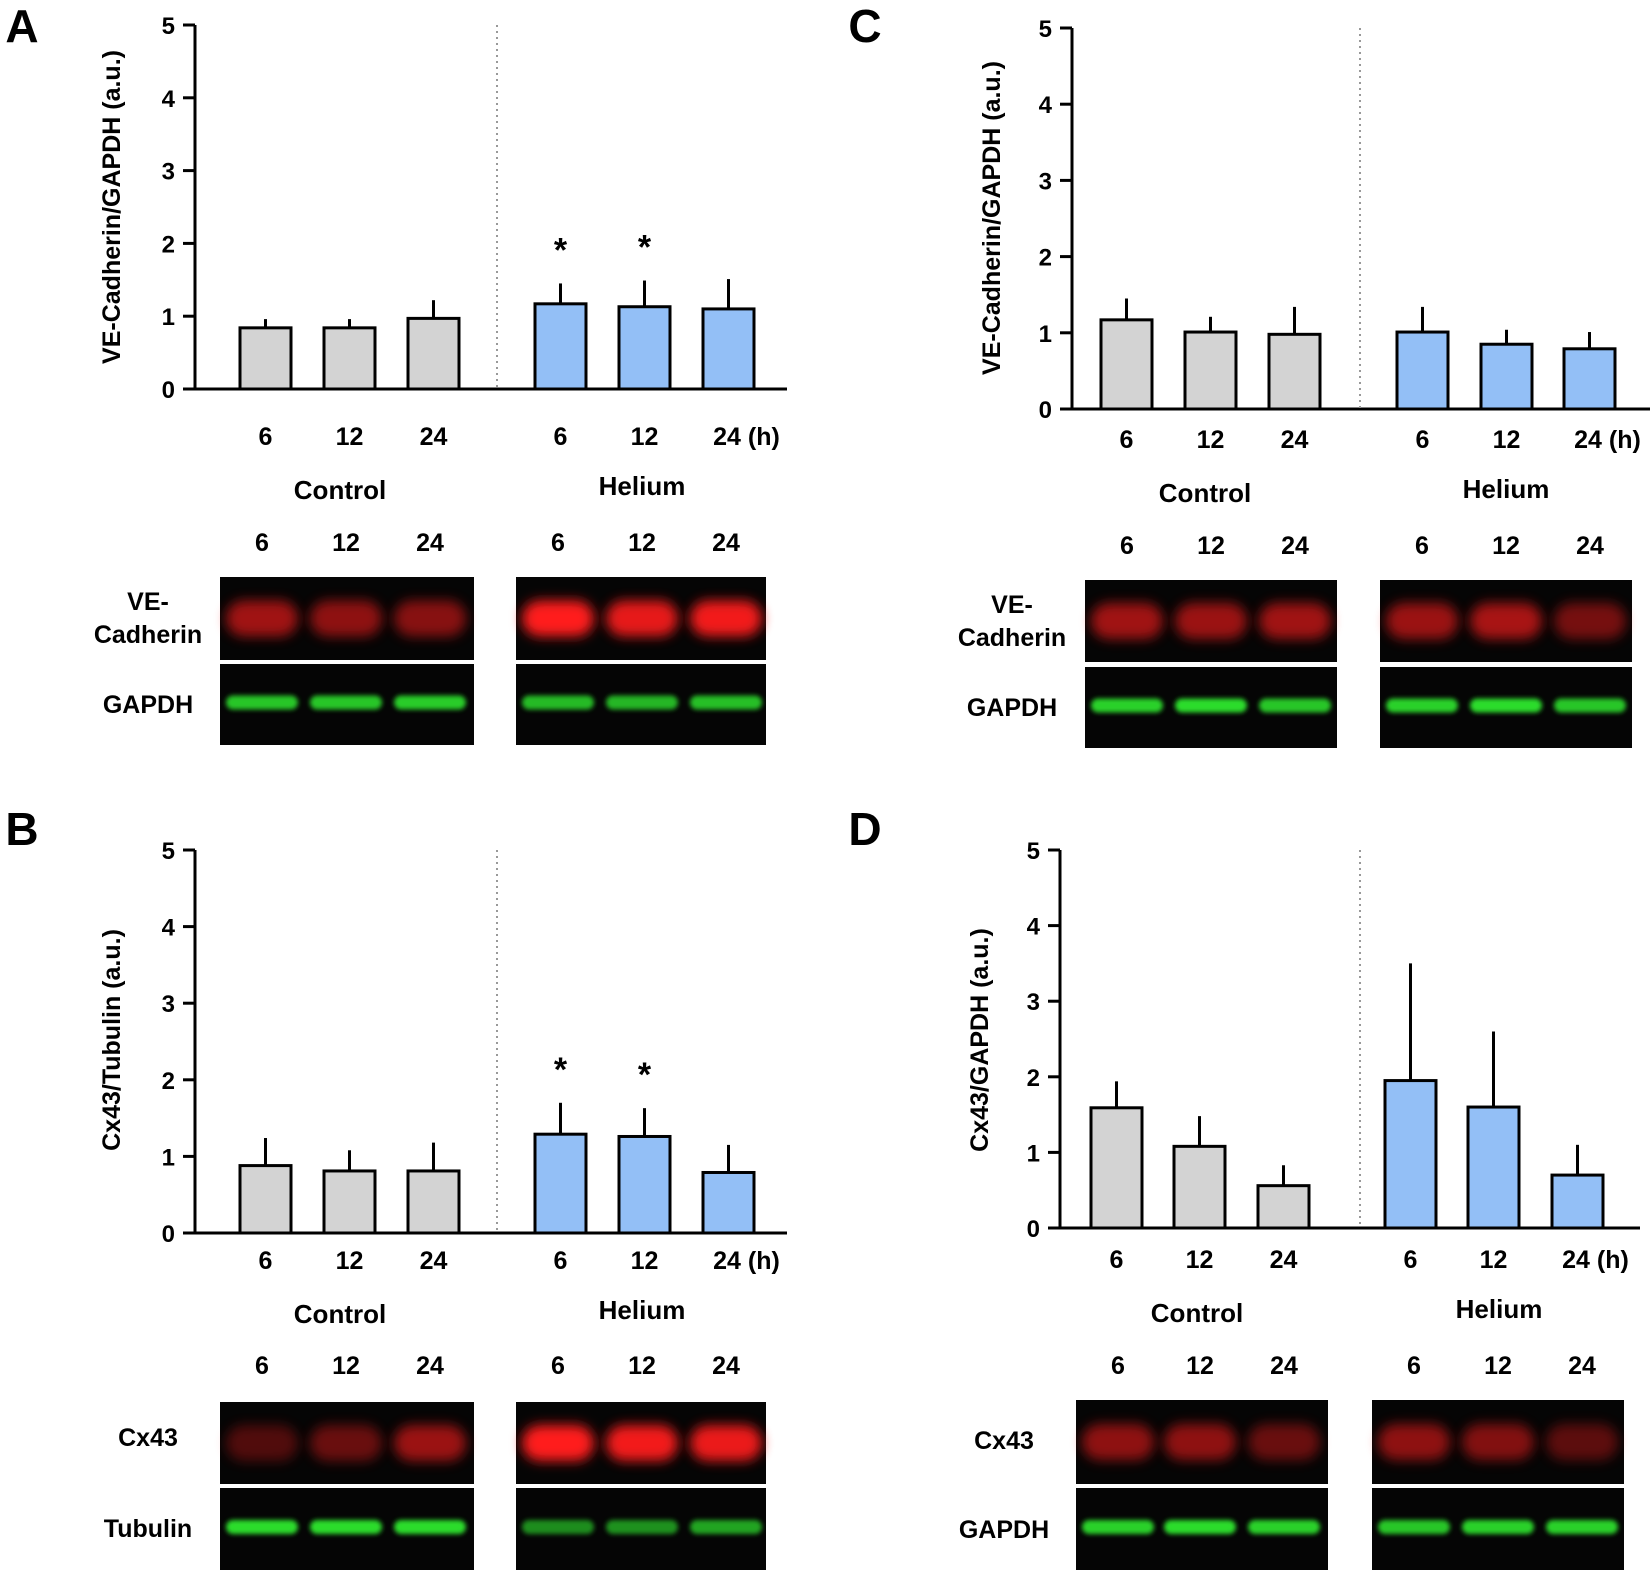 The height and width of the screenshot is (1570, 1650). Describe the element at coordinates (168, 172) in the screenshot. I see `y-tick-label: 3` at that location.